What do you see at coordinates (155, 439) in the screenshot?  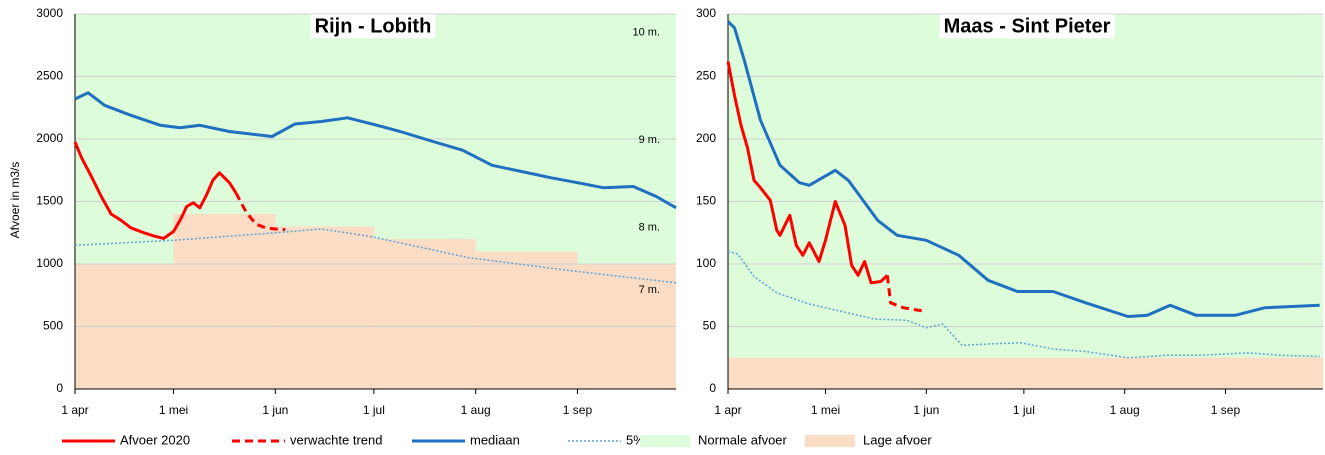 I see `legend-label: Afvoer 2020` at bounding box center [155, 439].